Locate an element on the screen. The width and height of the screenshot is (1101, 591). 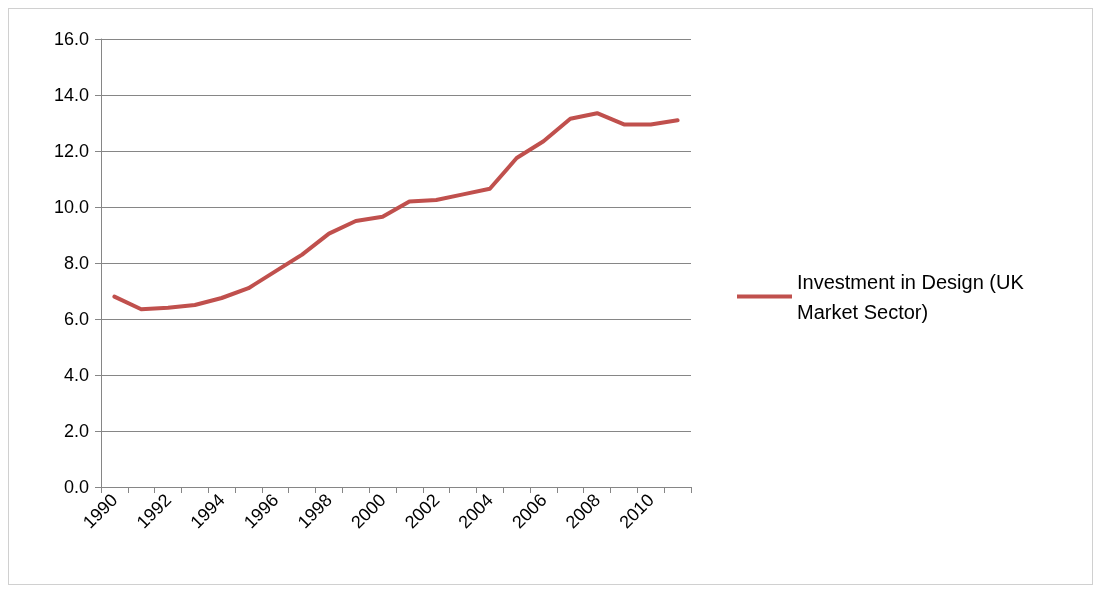
y-tick-label: 2.0 is located at coordinates (76, 431).